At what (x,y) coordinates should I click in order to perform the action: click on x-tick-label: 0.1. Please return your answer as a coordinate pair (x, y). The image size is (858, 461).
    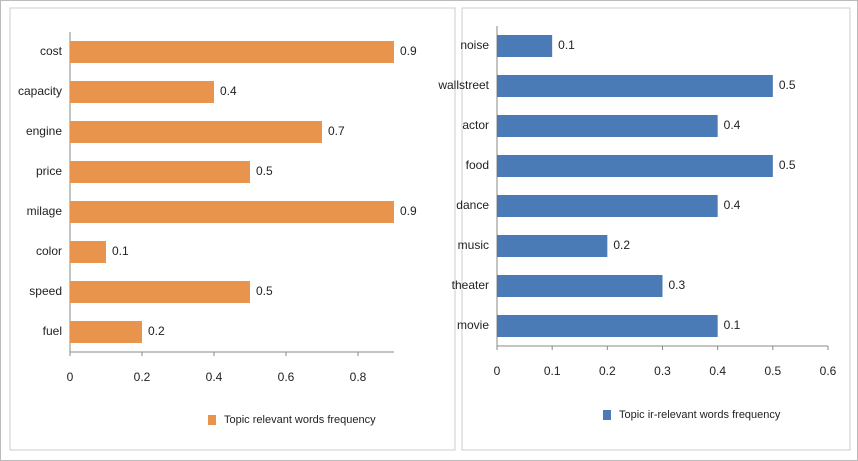
    Looking at the image, I should click on (552, 371).